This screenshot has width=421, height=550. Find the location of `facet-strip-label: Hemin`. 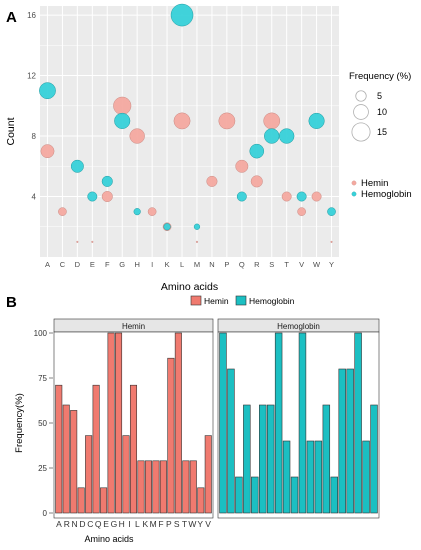

facet-strip-label: Hemin is located at coordinates (133, 326).